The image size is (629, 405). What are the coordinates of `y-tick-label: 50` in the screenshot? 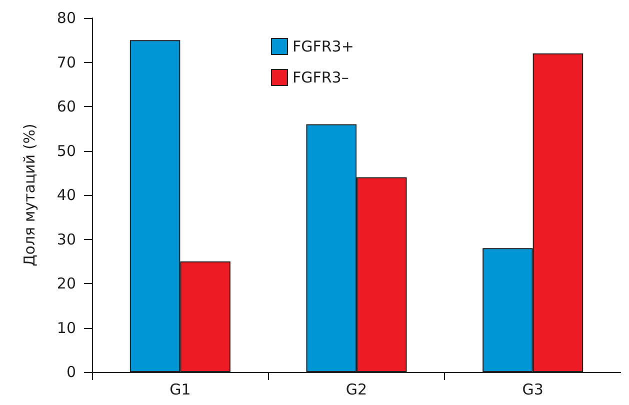 It's located at (66, 151).